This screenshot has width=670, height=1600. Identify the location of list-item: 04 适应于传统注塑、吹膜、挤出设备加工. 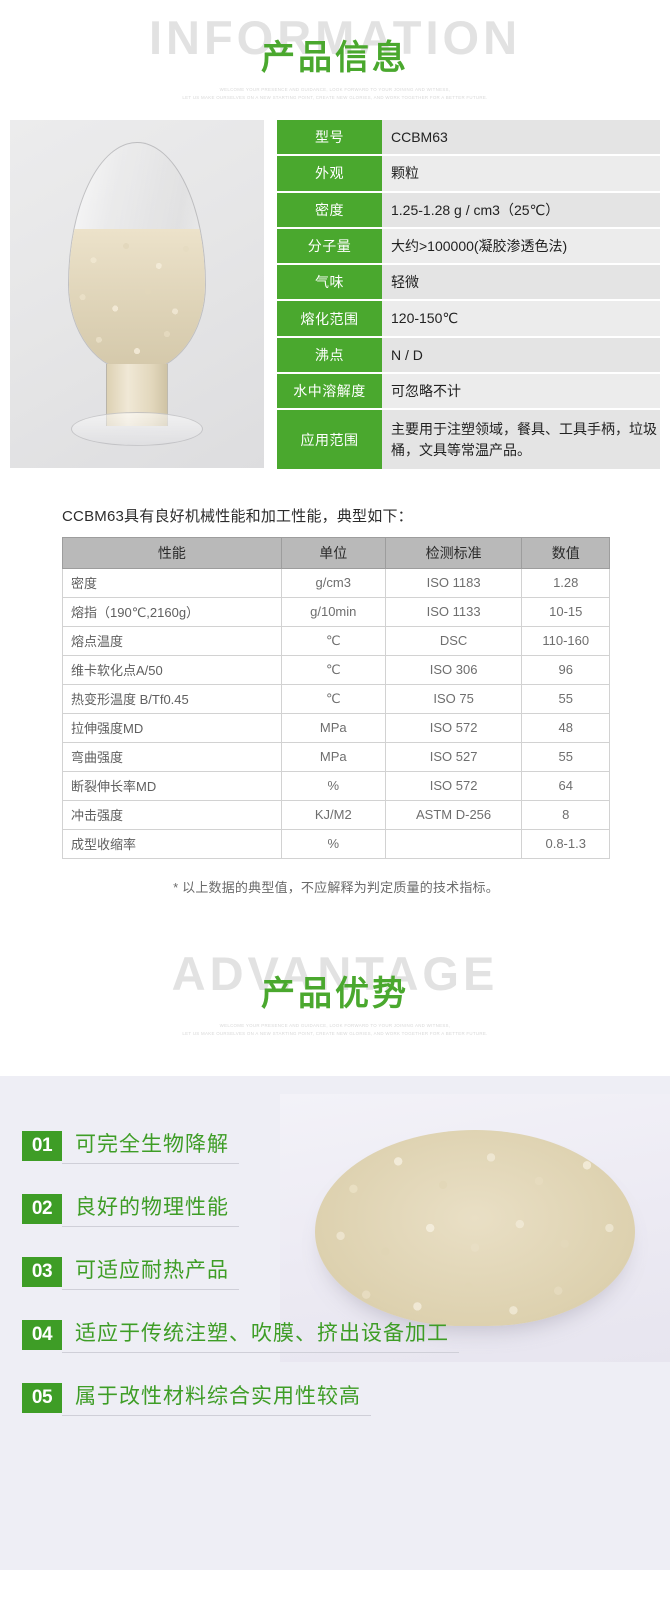
(346, 1335).